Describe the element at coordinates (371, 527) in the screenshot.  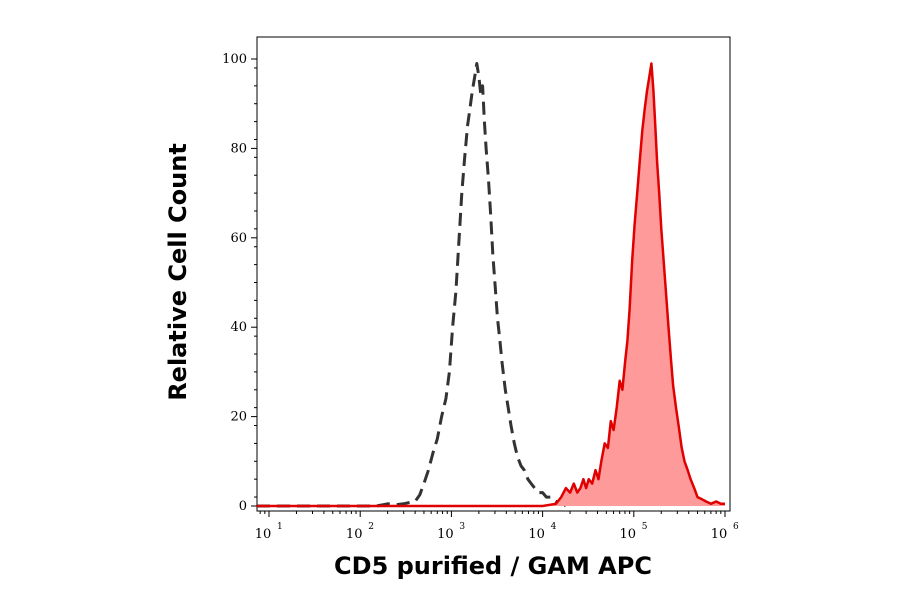
I see `x-tick-exp-1: 2` at that location.